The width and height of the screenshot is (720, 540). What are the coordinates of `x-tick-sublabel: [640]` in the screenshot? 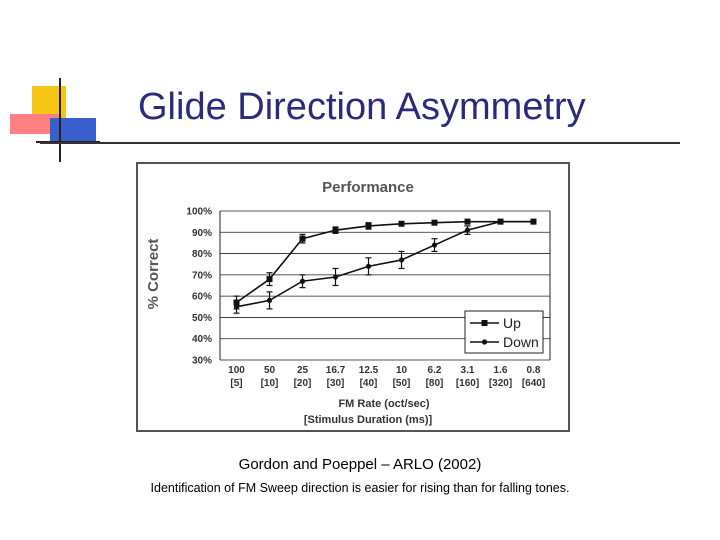 It's located at (533, 383).